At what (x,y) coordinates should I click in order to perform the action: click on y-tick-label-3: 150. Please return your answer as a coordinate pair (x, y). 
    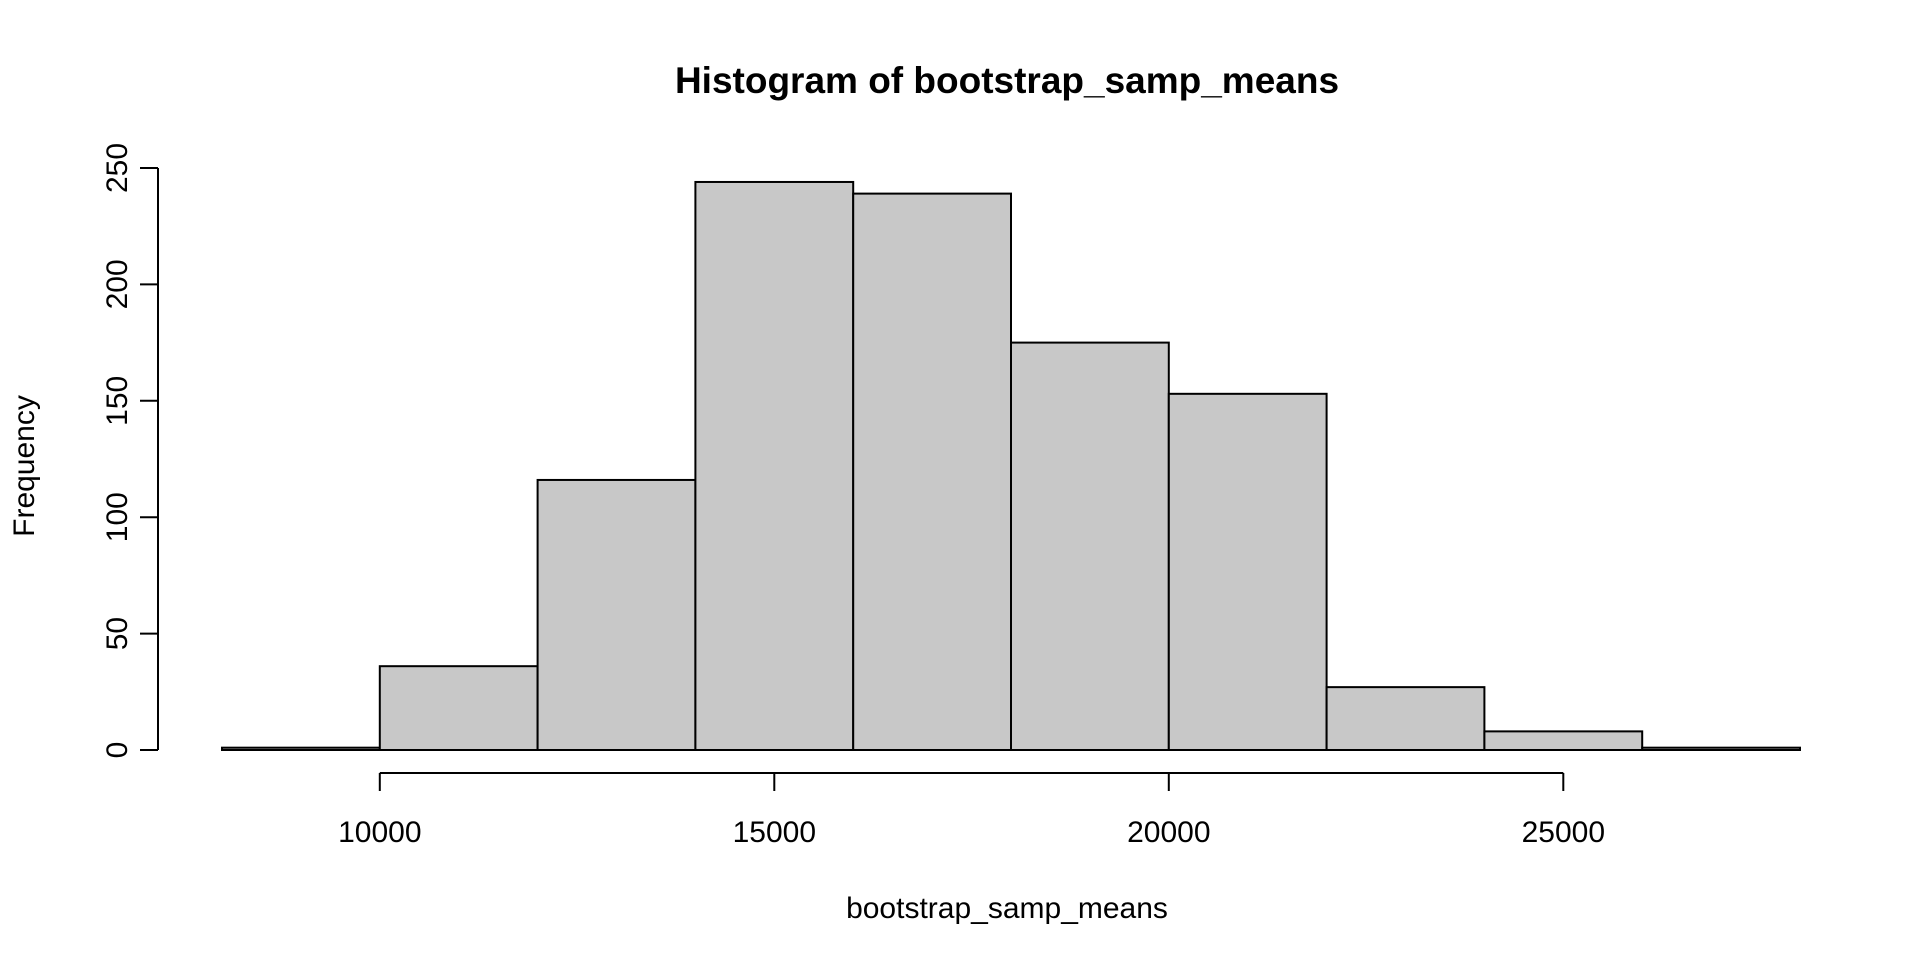
    Looking at the image, I should click on (117, 401).